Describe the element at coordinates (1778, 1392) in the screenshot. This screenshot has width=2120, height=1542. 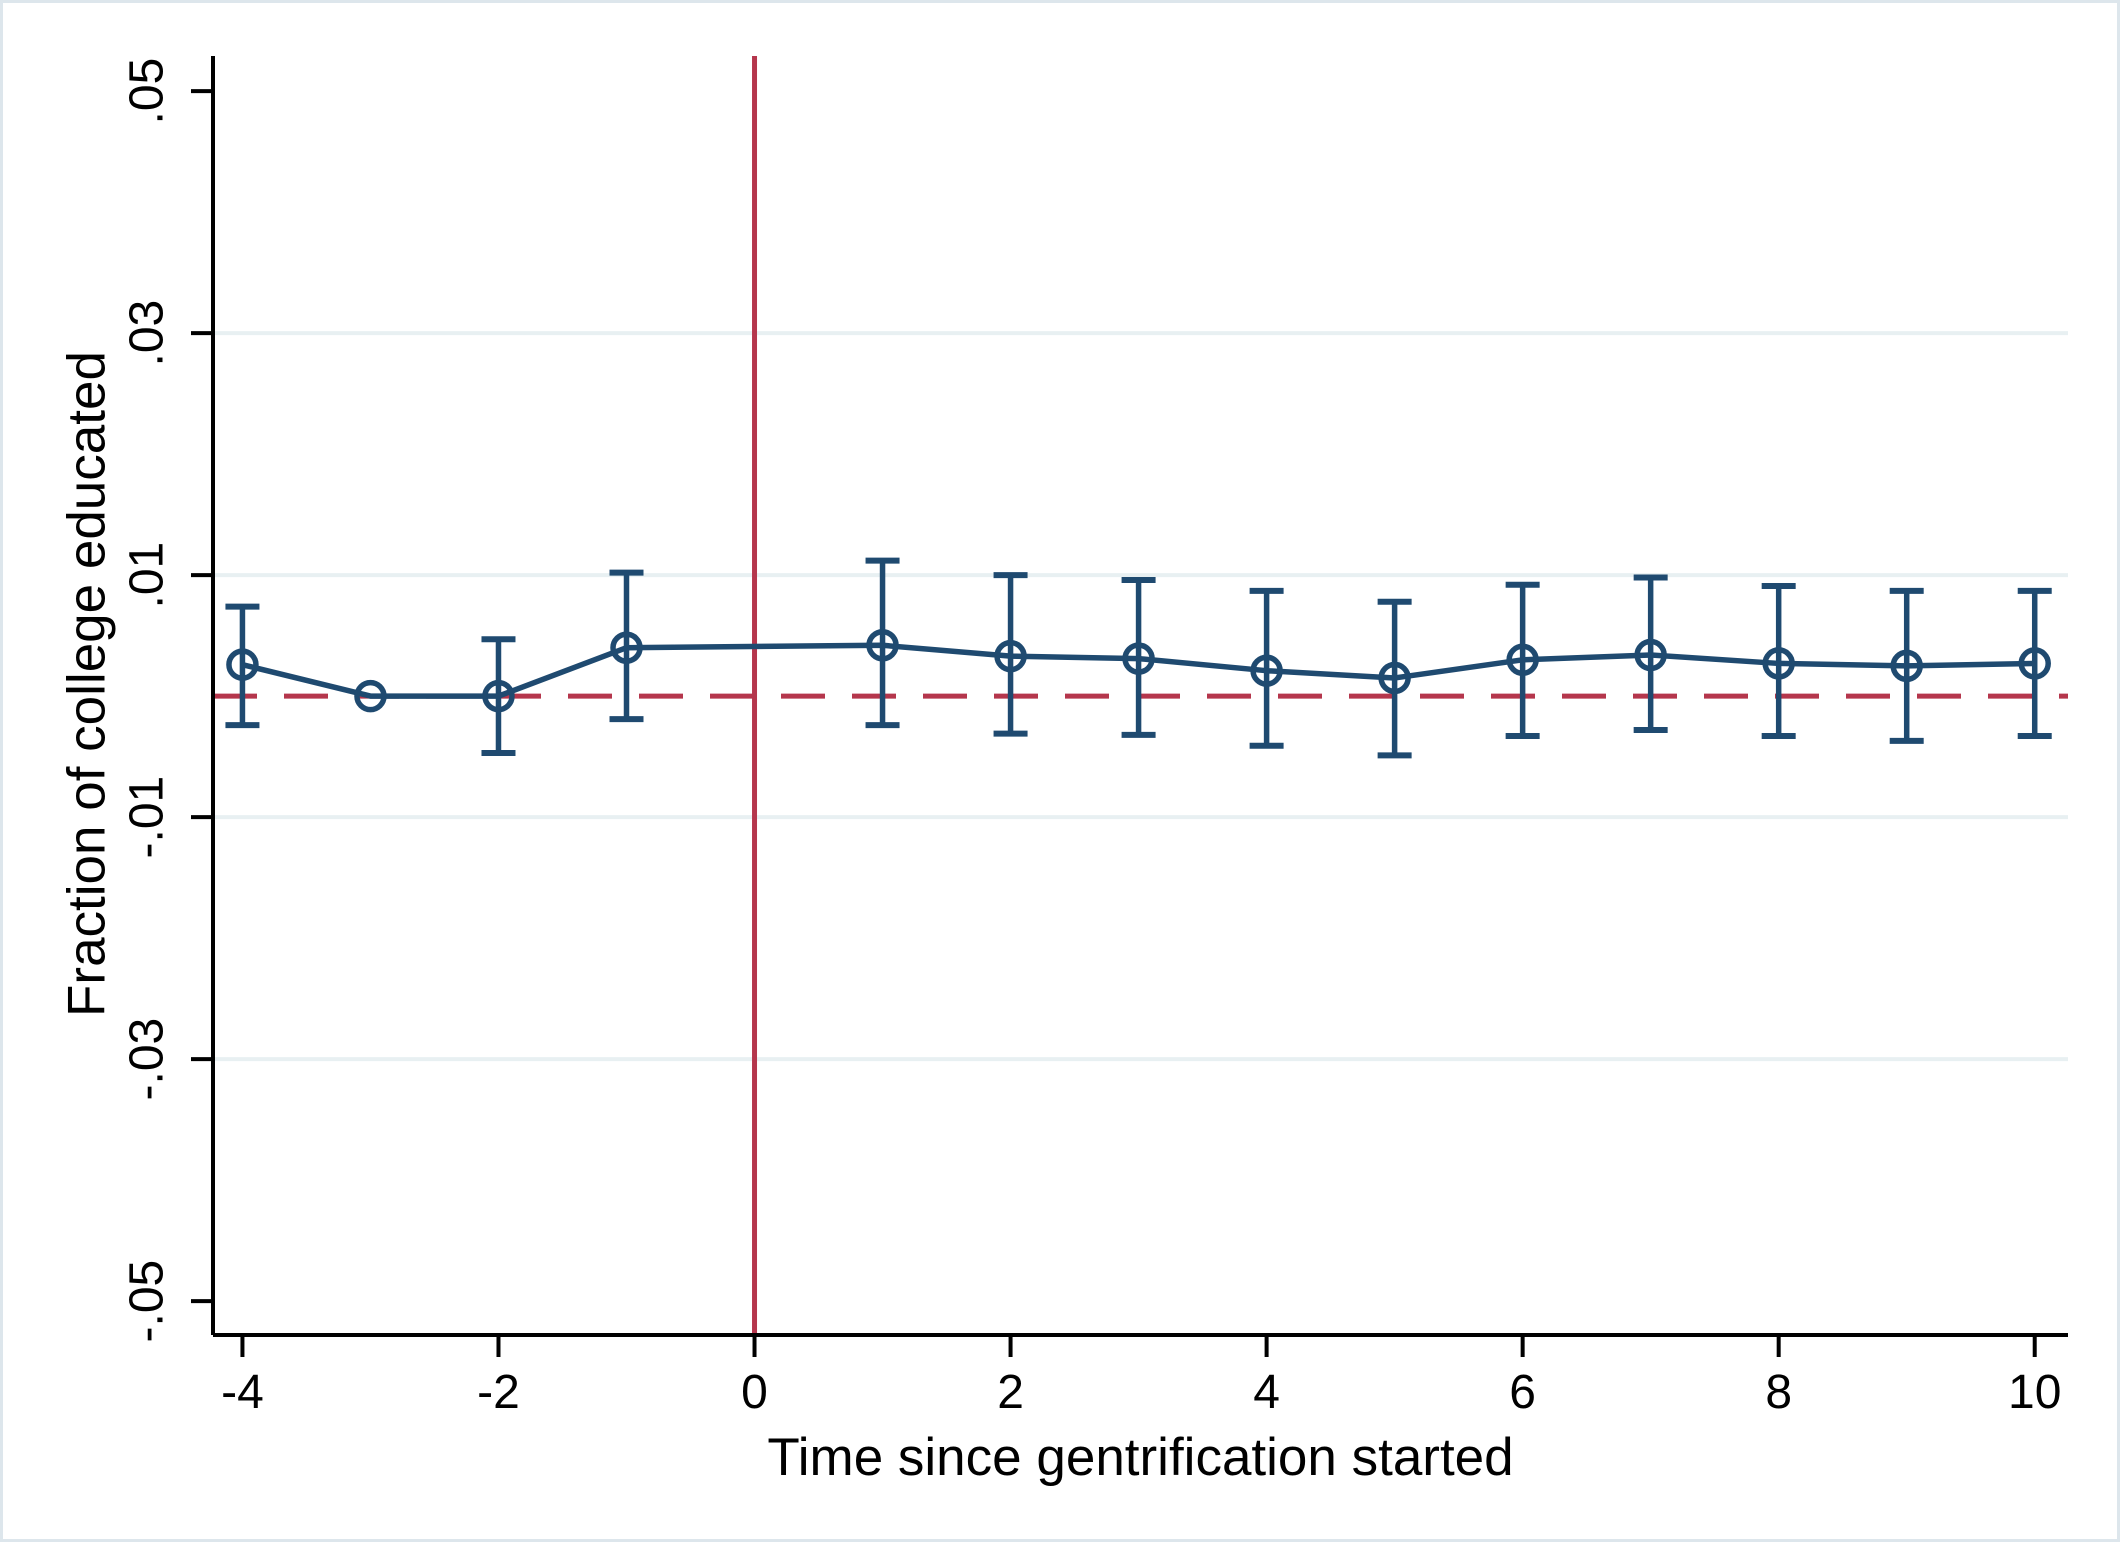
I see `x-tick-label: 8` at that location.